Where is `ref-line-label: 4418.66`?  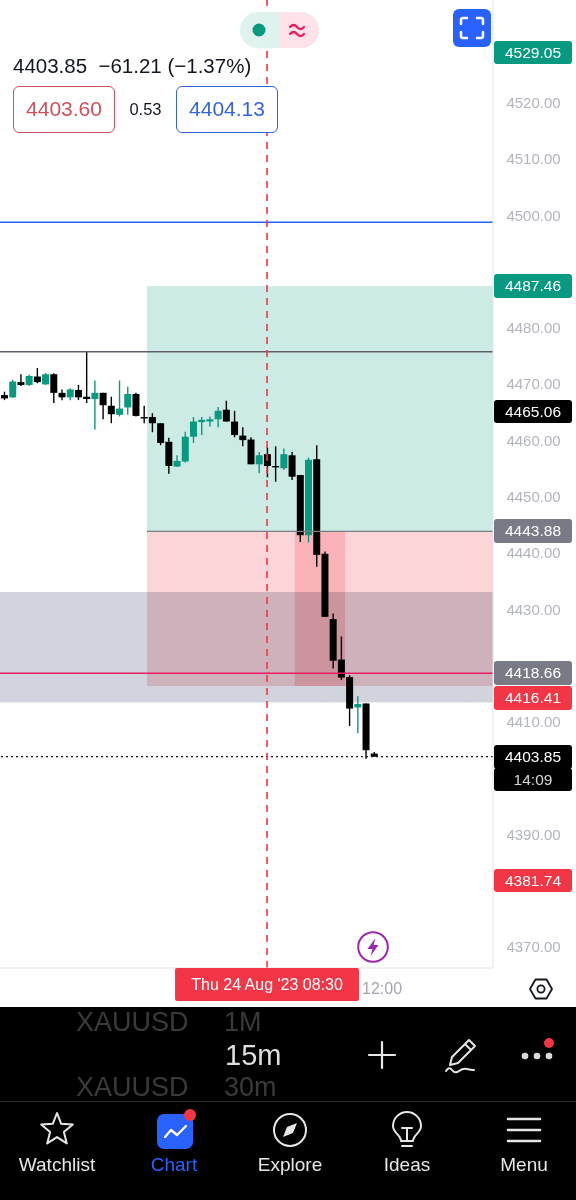
ref-line-label: 4418.66 is located at coordinates (533, 673).